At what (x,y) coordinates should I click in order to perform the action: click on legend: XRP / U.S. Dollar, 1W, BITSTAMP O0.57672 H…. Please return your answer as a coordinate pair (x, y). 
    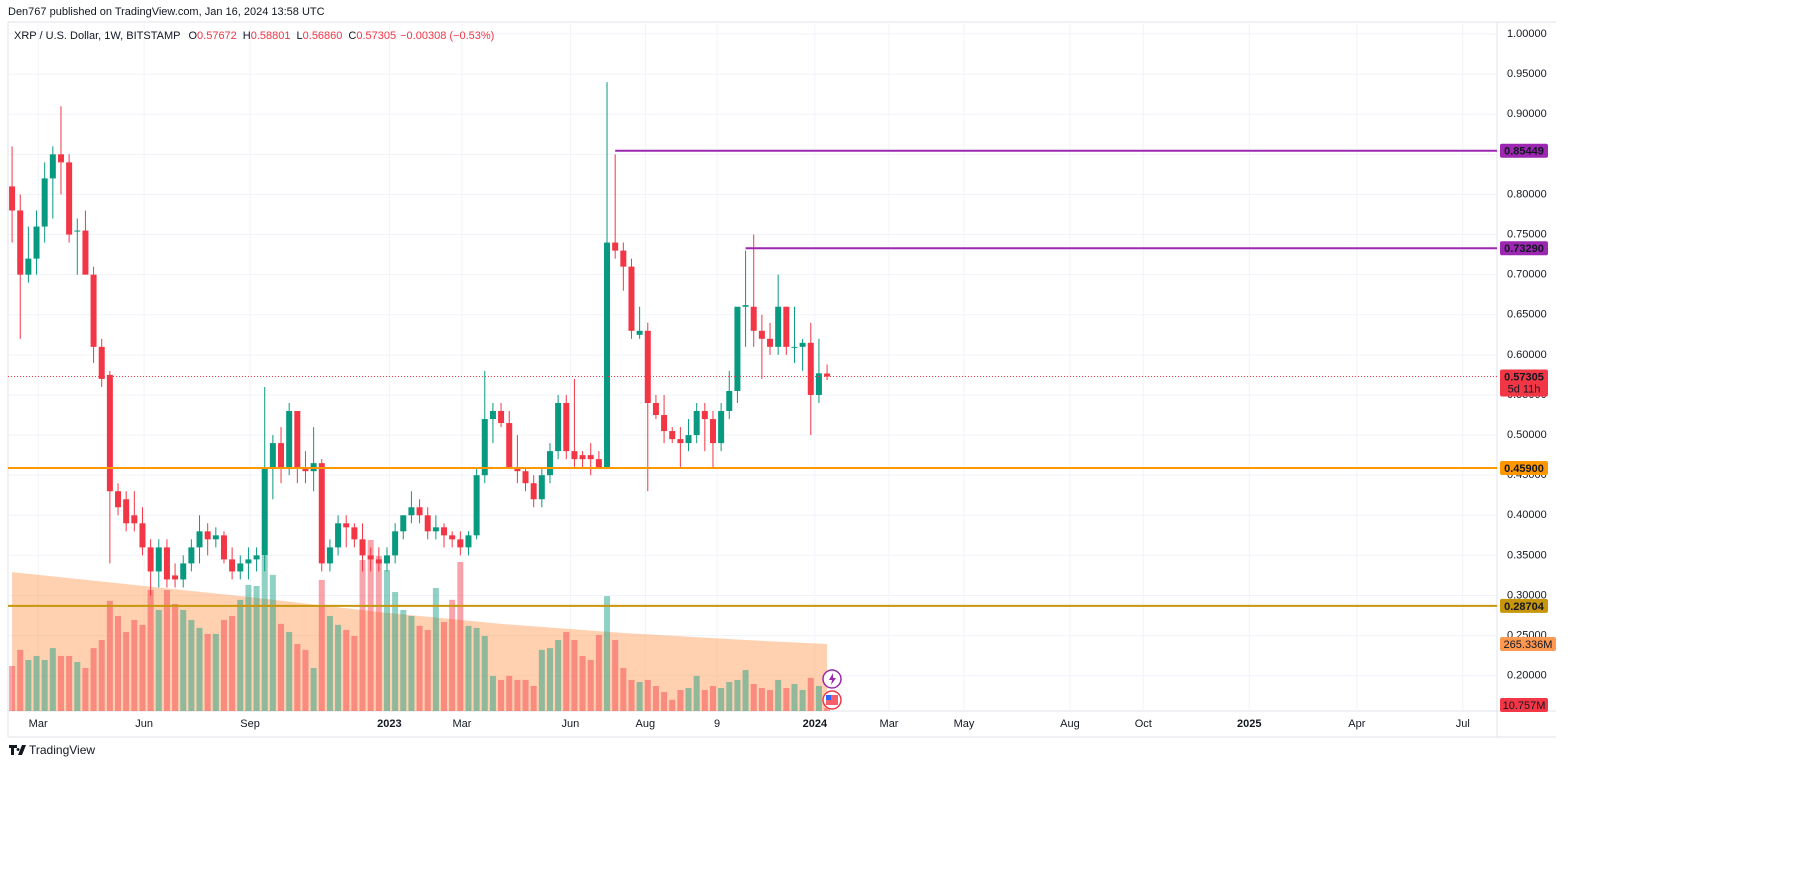
    Looking at the image, I should click on (254, 36).